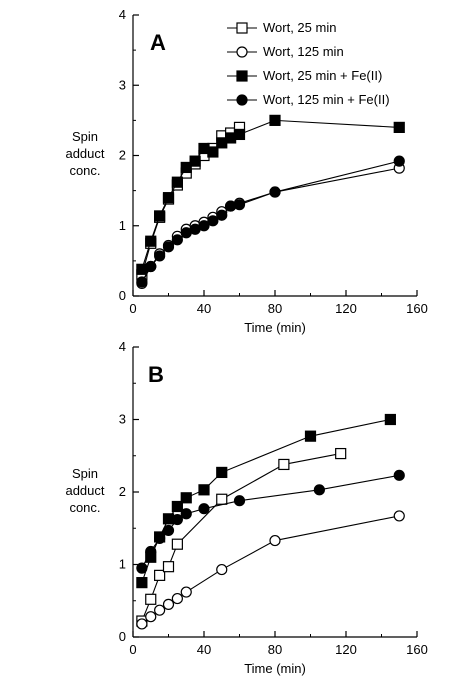 The image size is (476, 680). What do you see at coordinates (132, 308) in the screenshot?
I see `panel-a-x-tick-label: 0` at bounding box center [132, 308].